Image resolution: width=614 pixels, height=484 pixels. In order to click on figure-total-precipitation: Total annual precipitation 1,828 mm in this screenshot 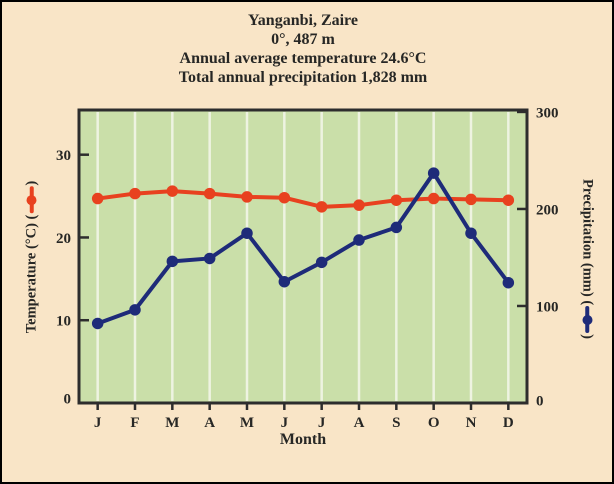, I will do `click(303, 77)`.